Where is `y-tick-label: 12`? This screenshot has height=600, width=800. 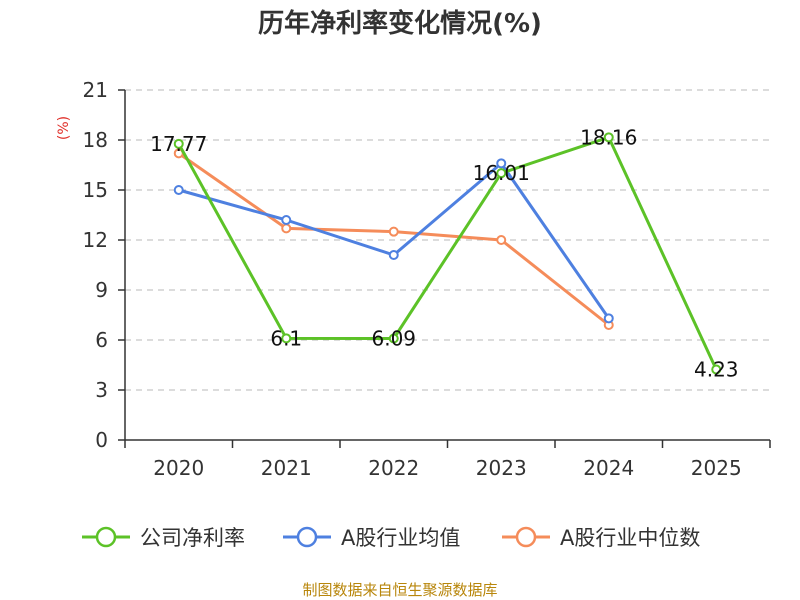 y-tick-label: 12 is located at coordinates (95, 240).